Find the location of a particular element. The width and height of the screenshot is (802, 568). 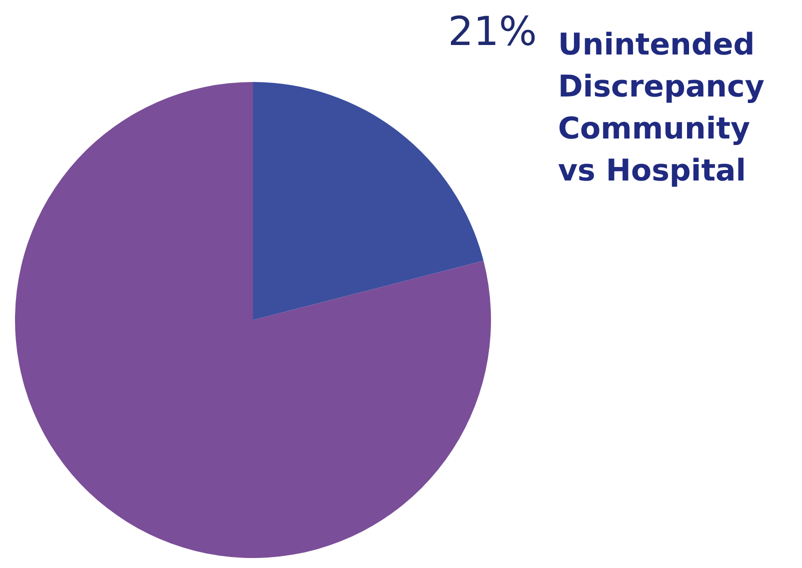

slice-label: Unintended Discrepancy Community vs Hospital is located at coordinates (666, 108).